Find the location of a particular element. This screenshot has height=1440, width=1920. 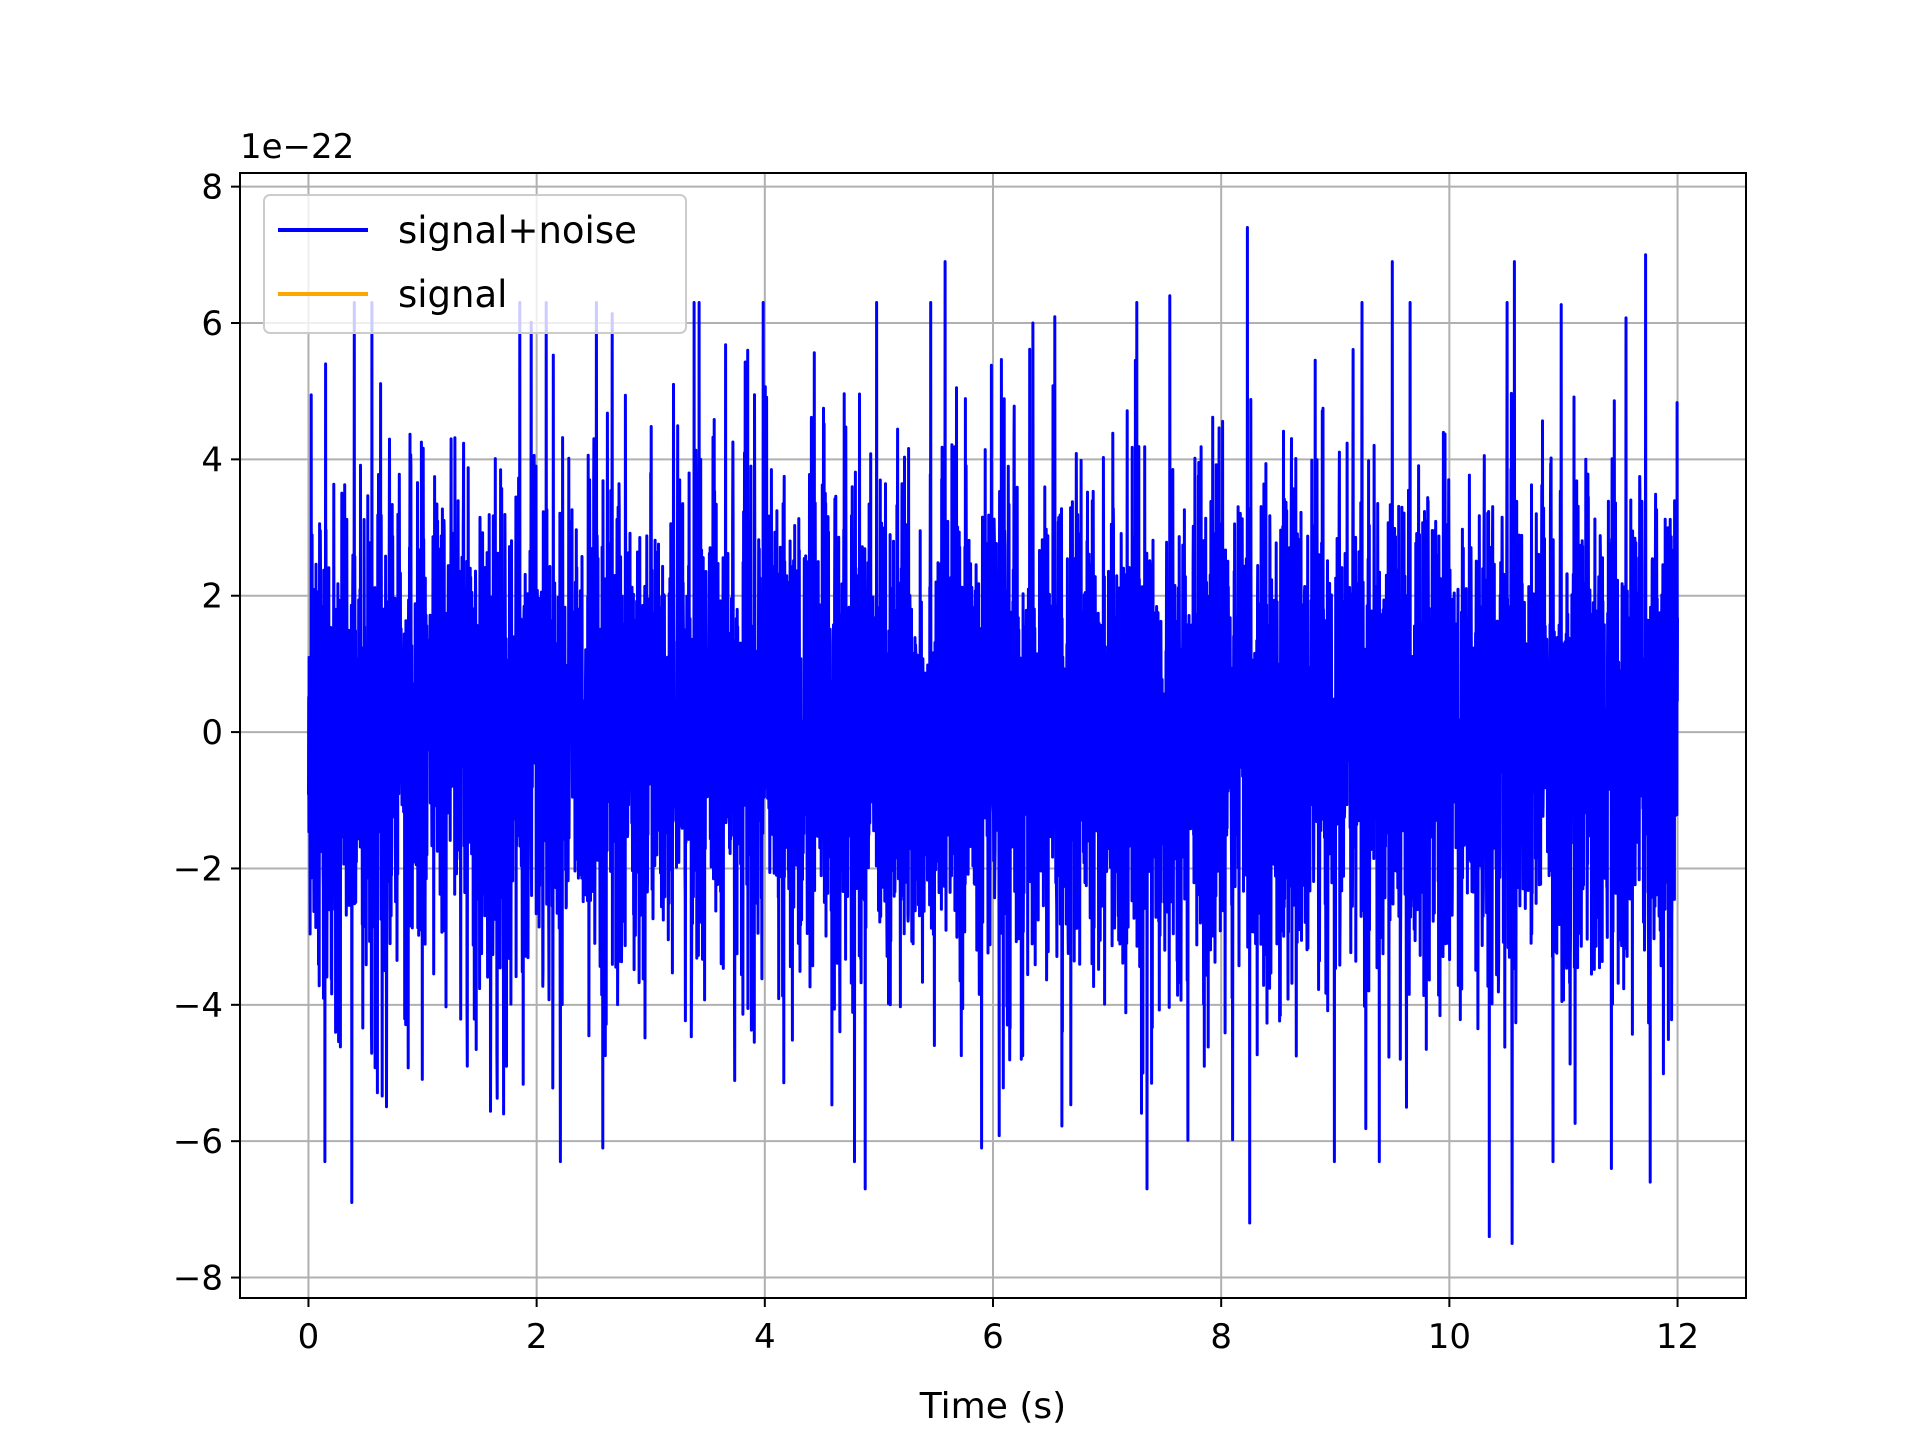

x-tick-label: 8 is located at coordinates (1221, 1337).